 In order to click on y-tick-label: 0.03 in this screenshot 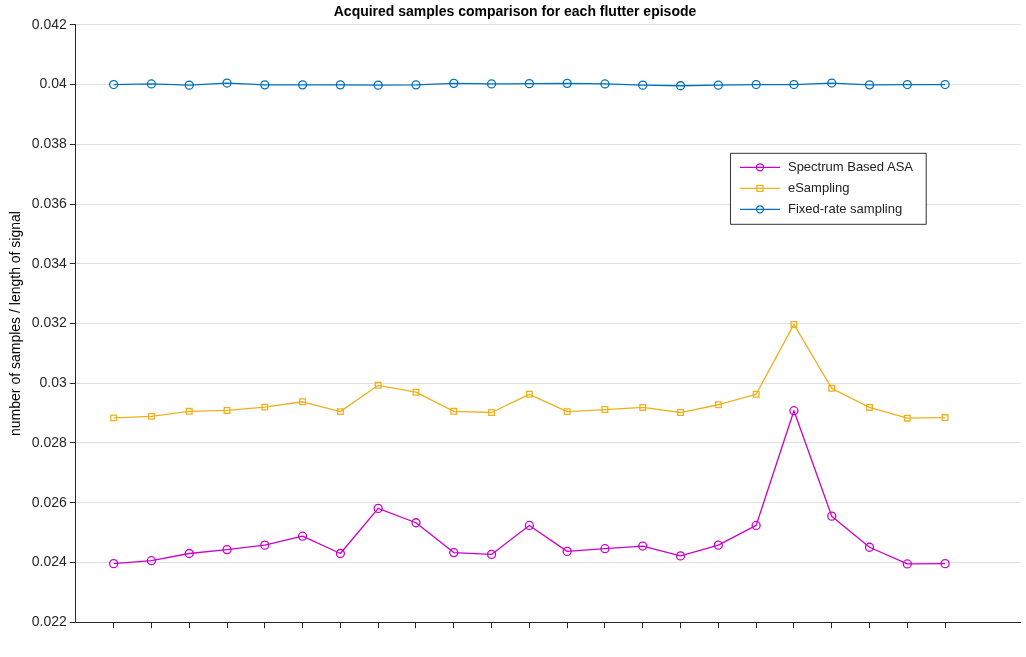, I will do `click(53, 382)`.